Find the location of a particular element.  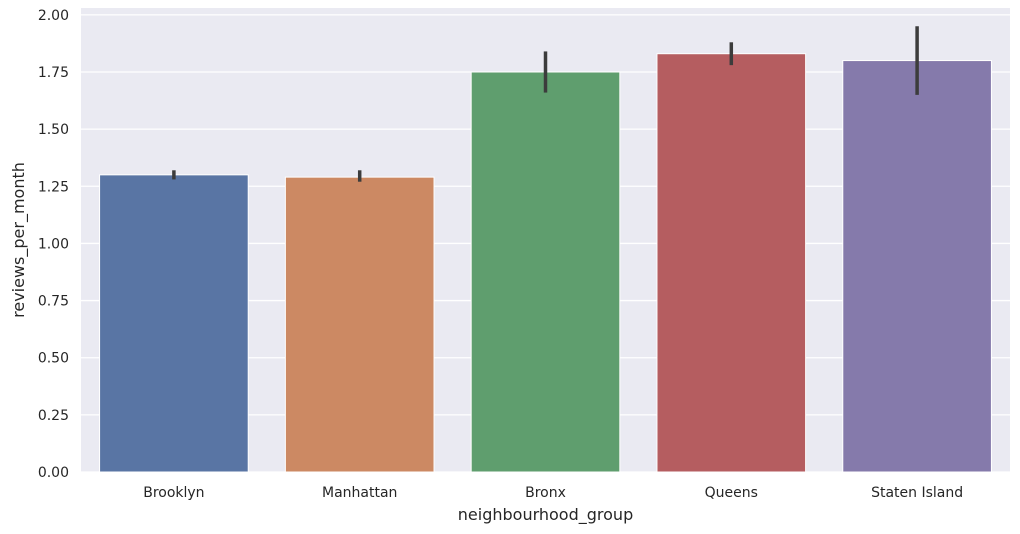

y-tick-label: 1.75 is located at coordinates (53, 73).